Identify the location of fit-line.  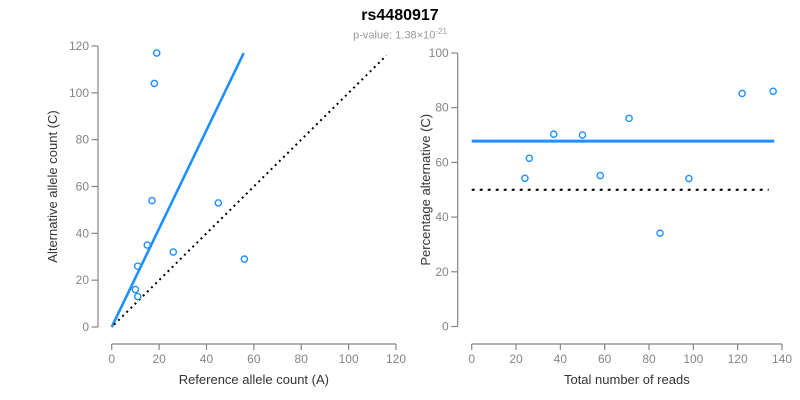
(177, 190).